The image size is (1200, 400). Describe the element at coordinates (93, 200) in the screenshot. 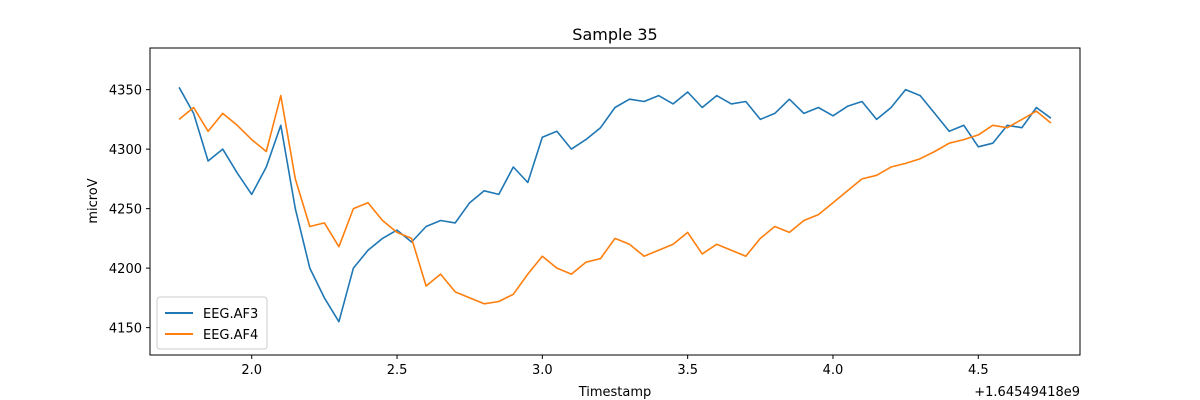

I see `y-axis-label: microV` at that location.